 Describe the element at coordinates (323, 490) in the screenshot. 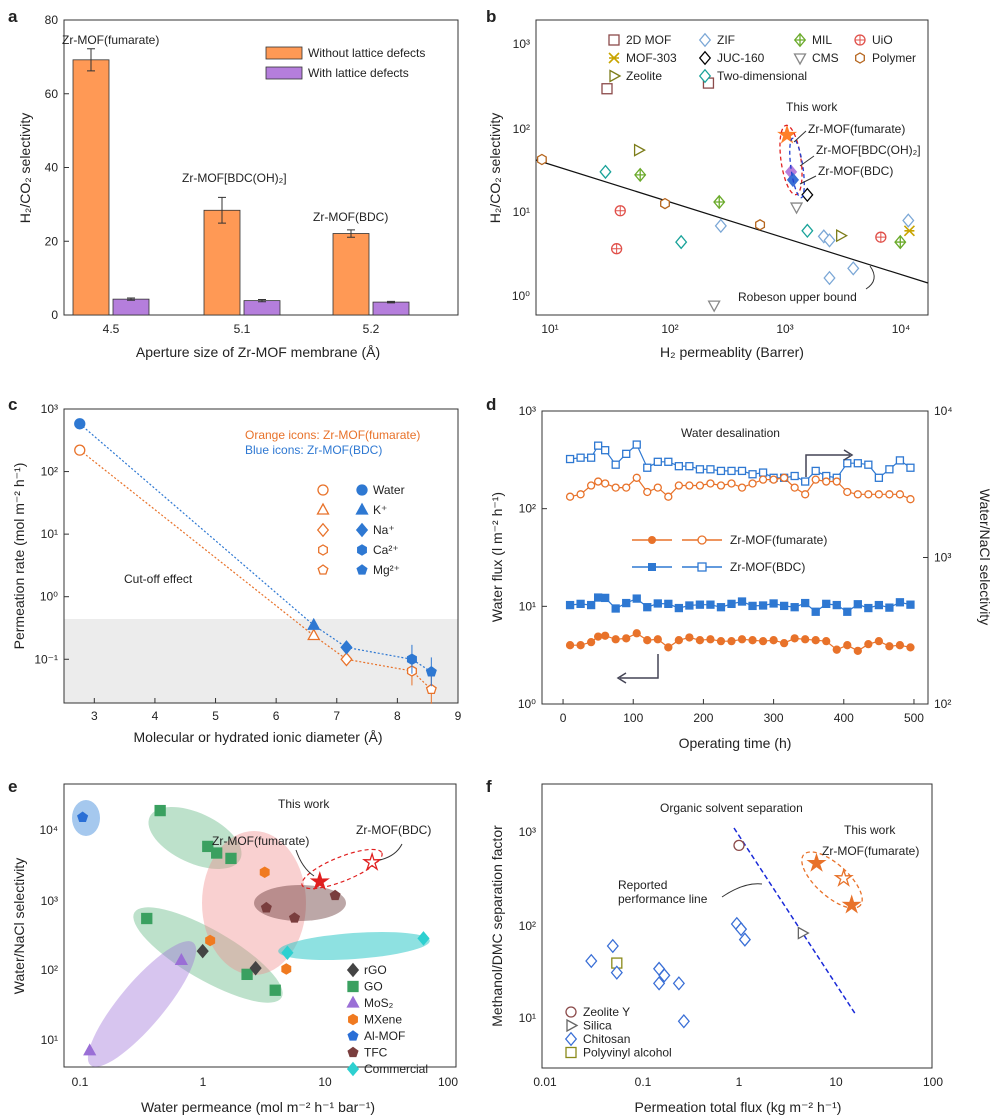

I see `panel-c-legend-marker-orange` at that location.